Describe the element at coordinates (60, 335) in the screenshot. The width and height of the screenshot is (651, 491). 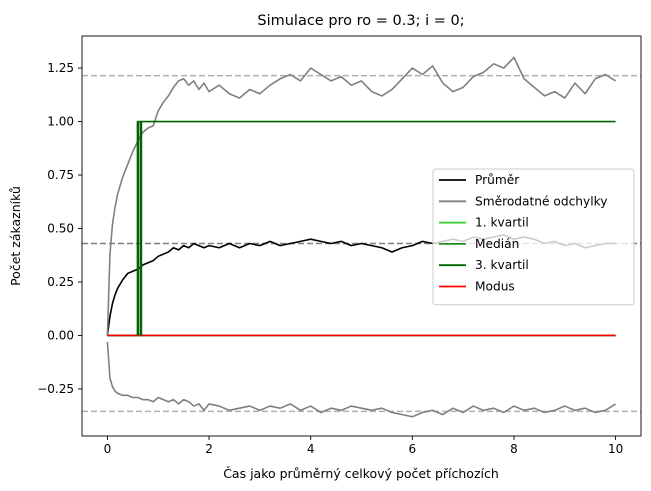
I see `y-tick-label: 0.00` at that location.